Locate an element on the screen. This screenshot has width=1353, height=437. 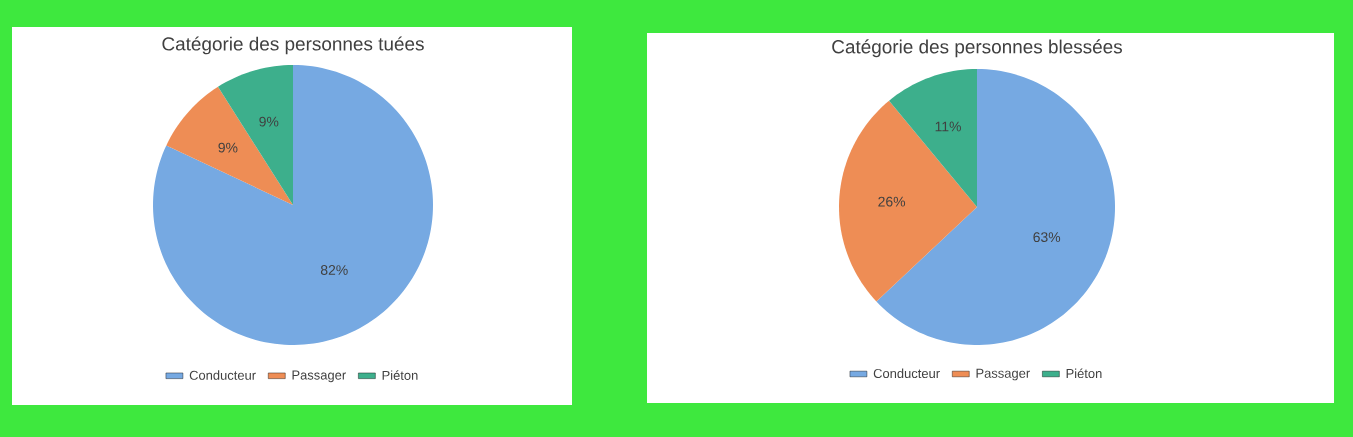
data-label: 11% is located at coordinates (948, 126).